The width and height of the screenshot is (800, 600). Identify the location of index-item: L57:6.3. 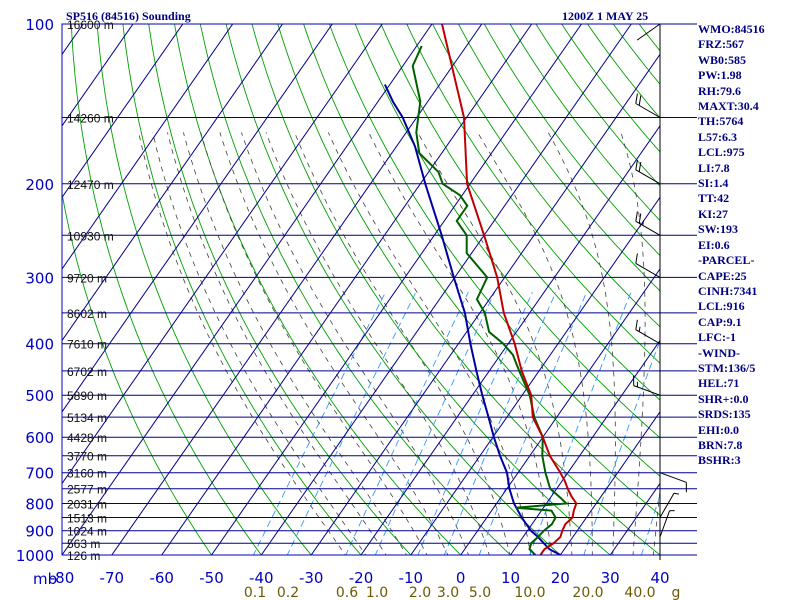
(717, 136).